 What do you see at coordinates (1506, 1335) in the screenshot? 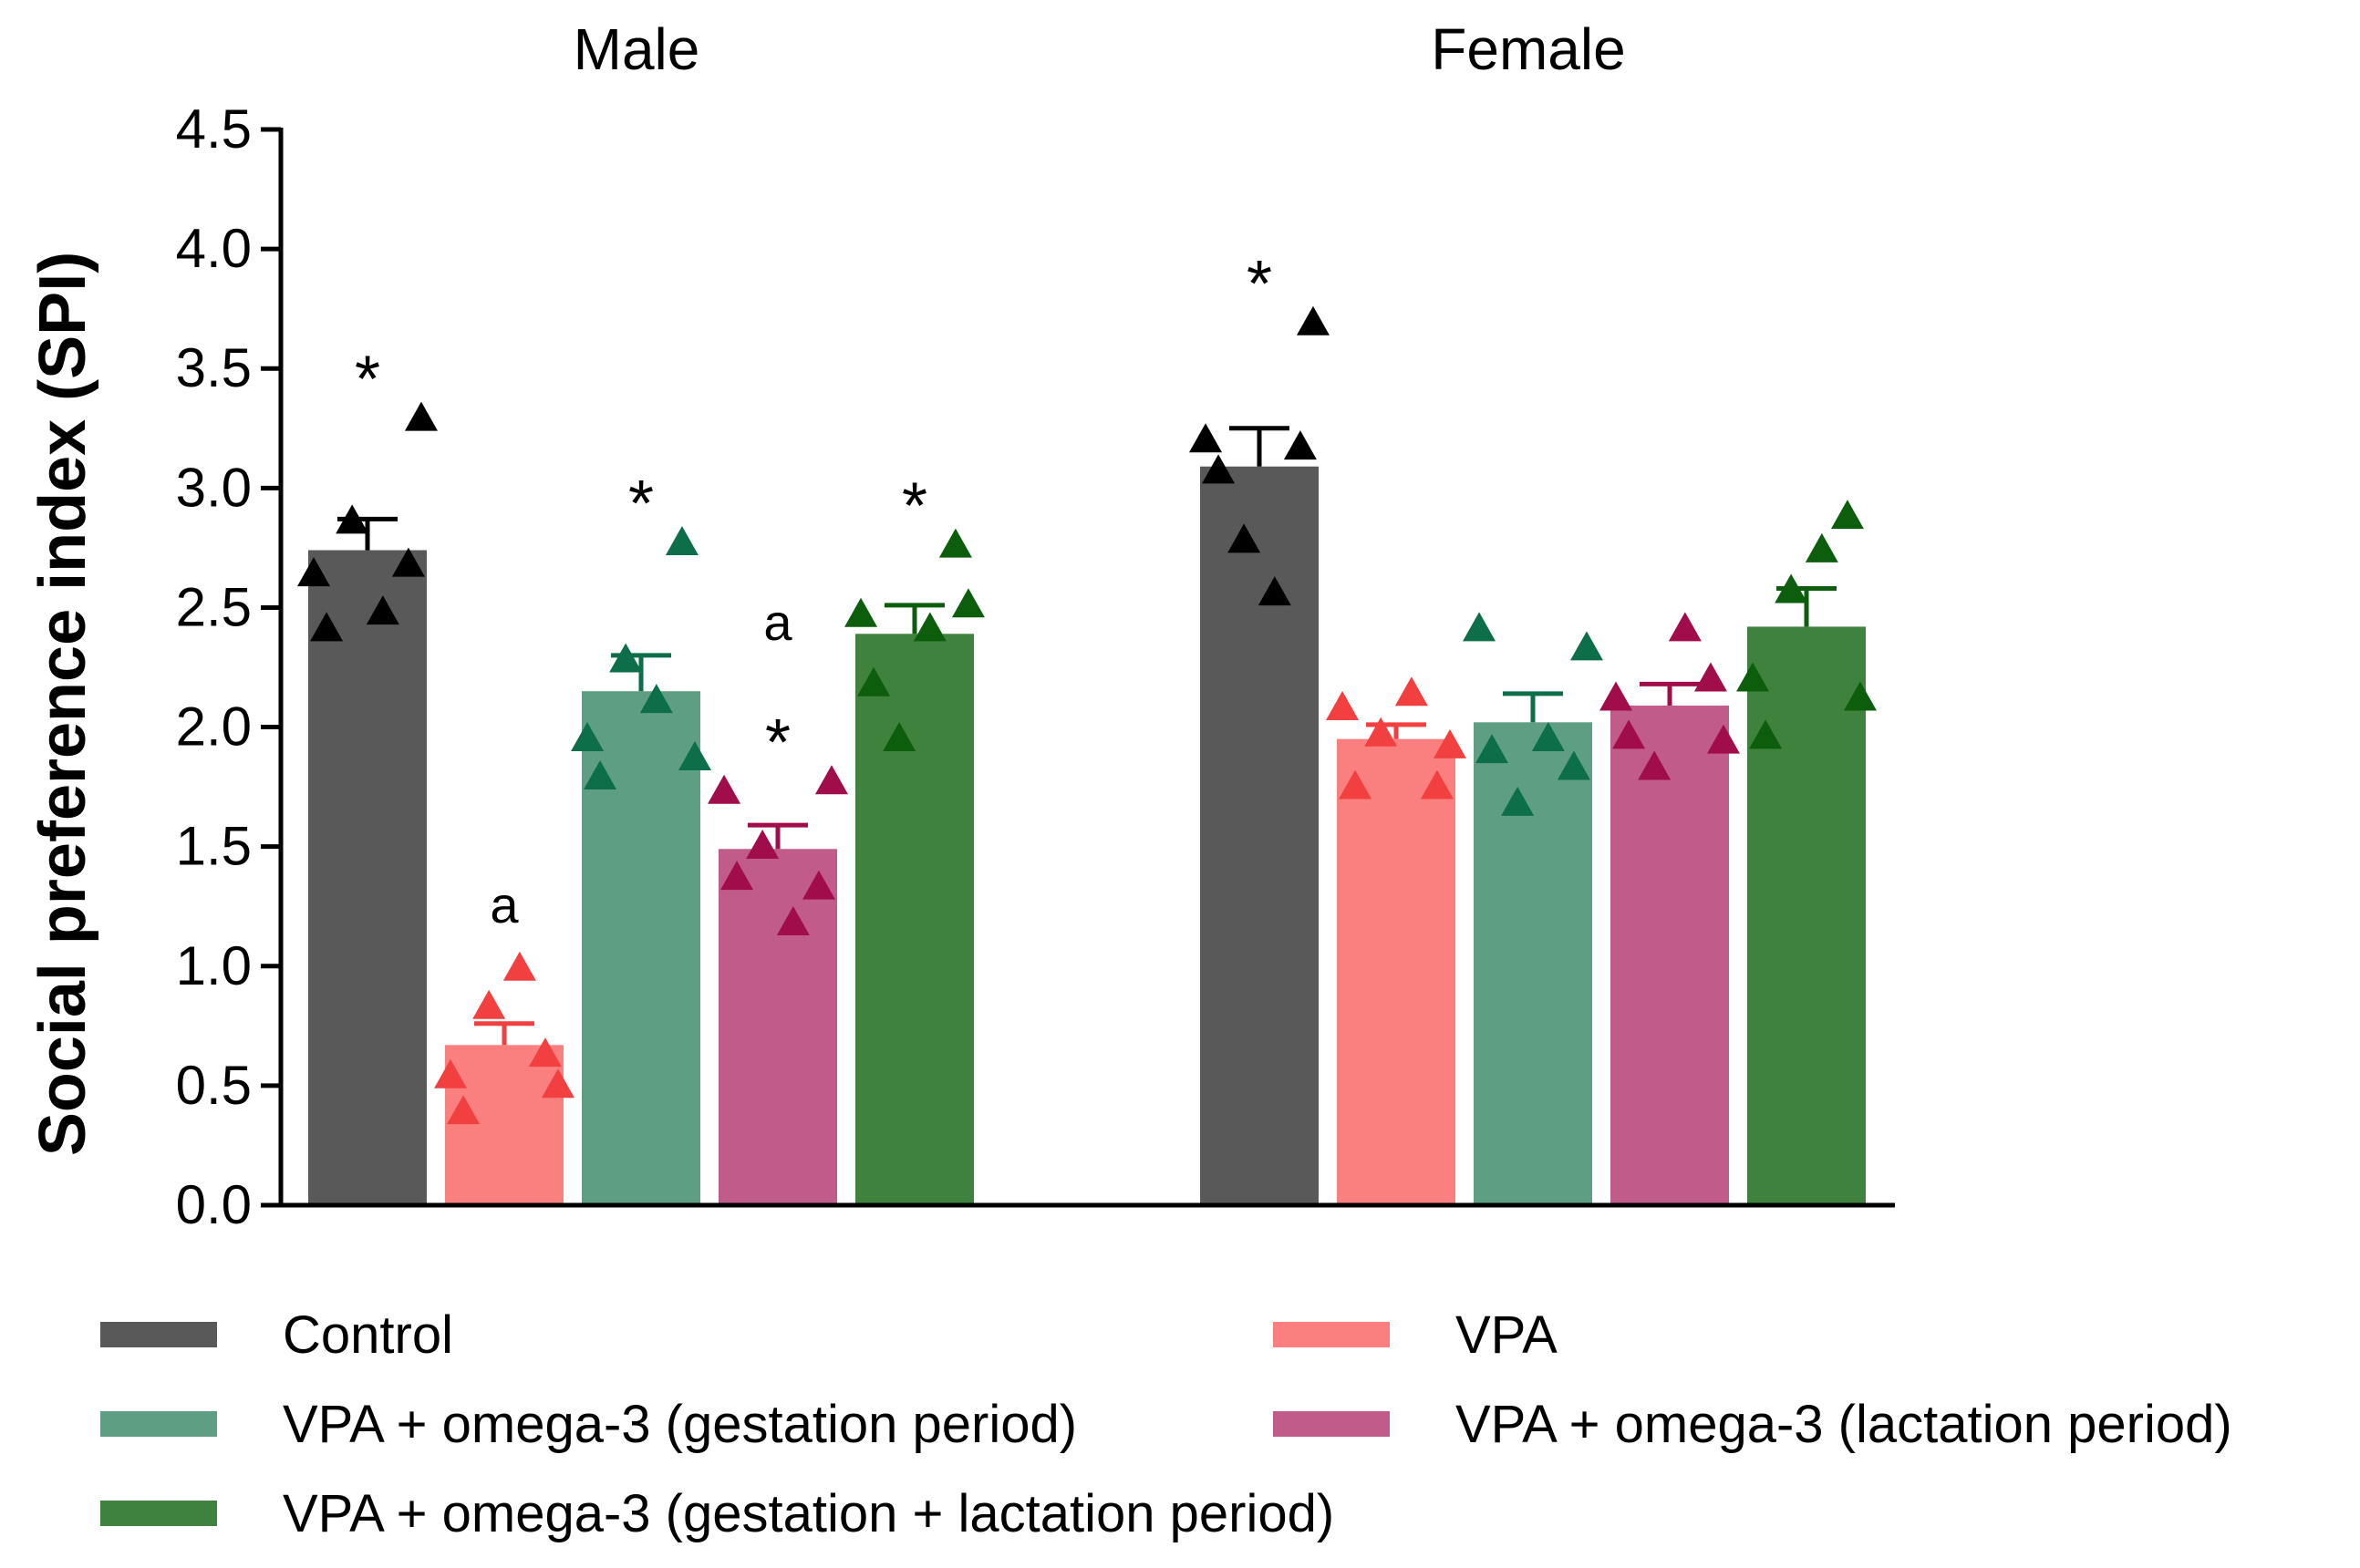
I see `legend-label-1: VPA` at bounding box center [1506, 1335].